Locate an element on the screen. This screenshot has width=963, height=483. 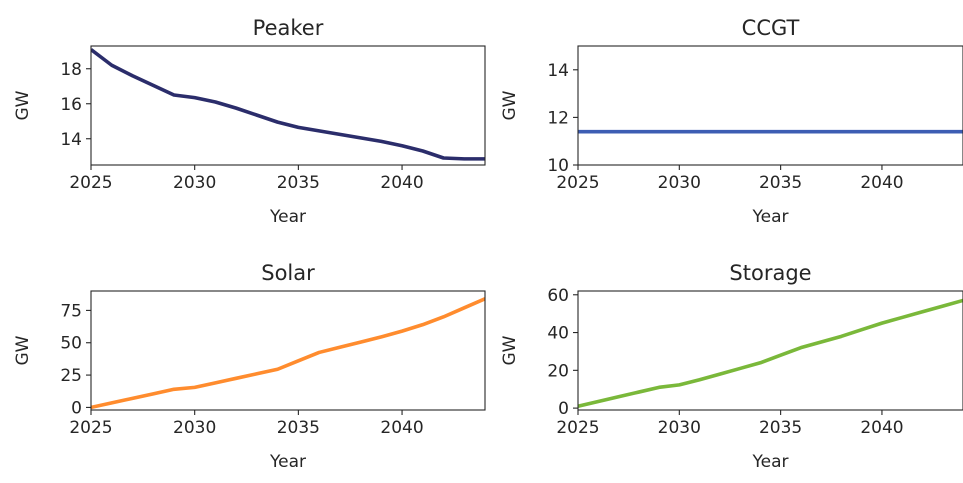
peaker-ytick-label: 16 is located at coordinates (71, 105).